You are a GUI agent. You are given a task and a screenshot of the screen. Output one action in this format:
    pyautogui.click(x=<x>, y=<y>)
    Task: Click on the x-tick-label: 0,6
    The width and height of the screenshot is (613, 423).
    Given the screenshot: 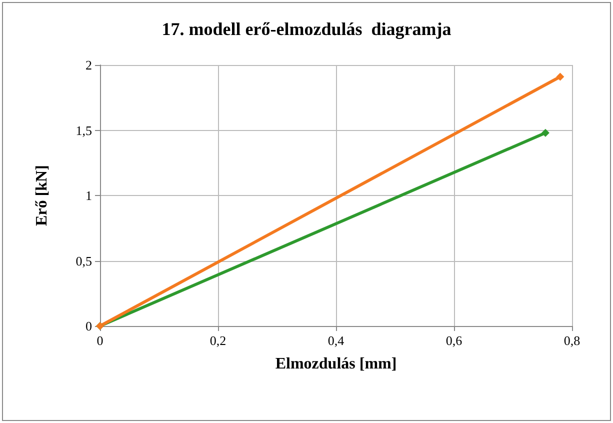 What is the action you would take?
    pyautogui.click(x=454, y=340)
    